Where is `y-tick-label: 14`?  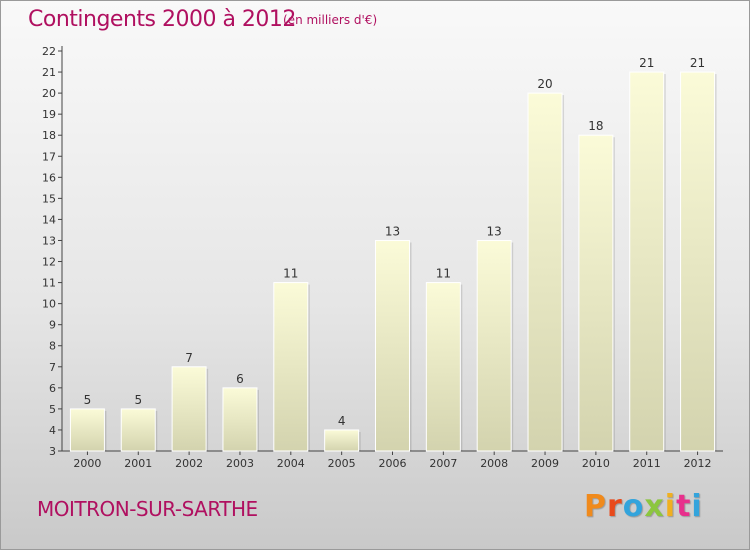
y-tick-label: 14 is located at coordinates (49, 219).